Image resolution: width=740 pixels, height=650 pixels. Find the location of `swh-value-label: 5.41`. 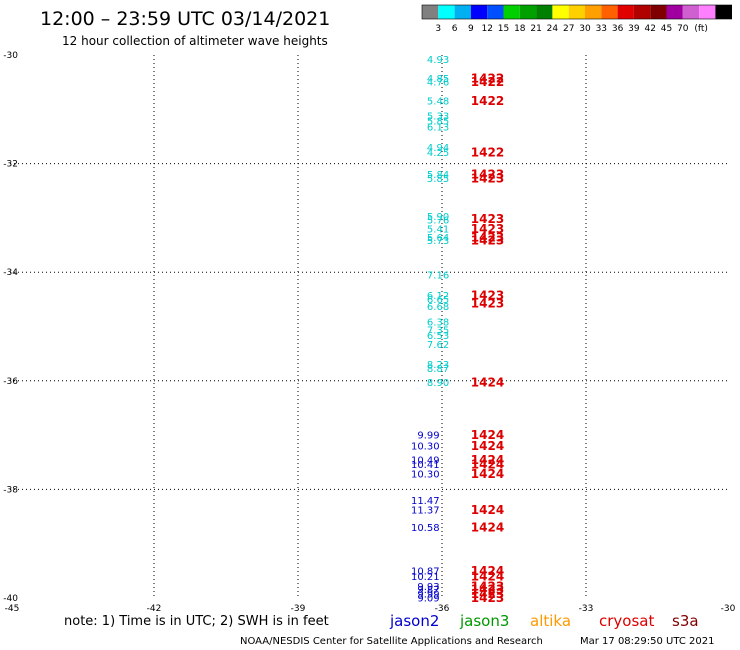

swh-value-label: 5.41 is located at coordinates (438, 229).